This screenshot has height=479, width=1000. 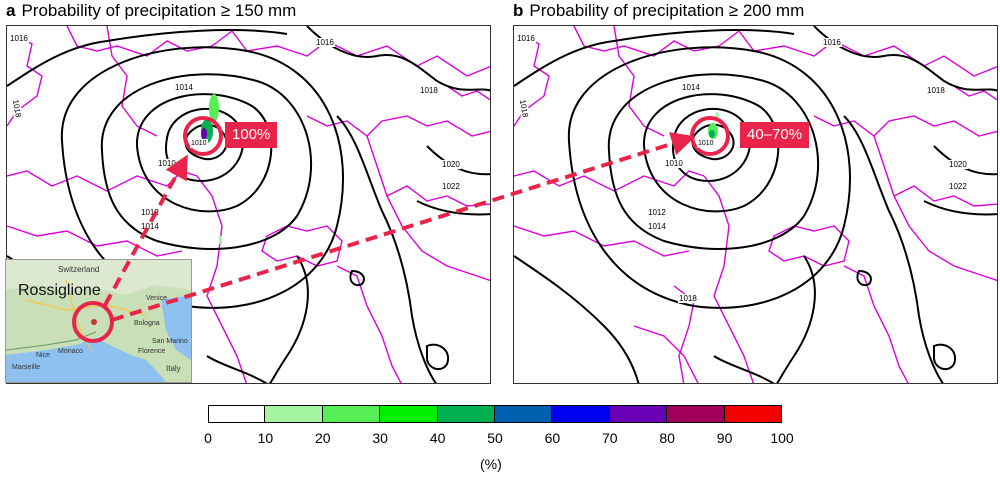 I want to click on colorbar-tick-label: 50, so click(x=495, y=438).